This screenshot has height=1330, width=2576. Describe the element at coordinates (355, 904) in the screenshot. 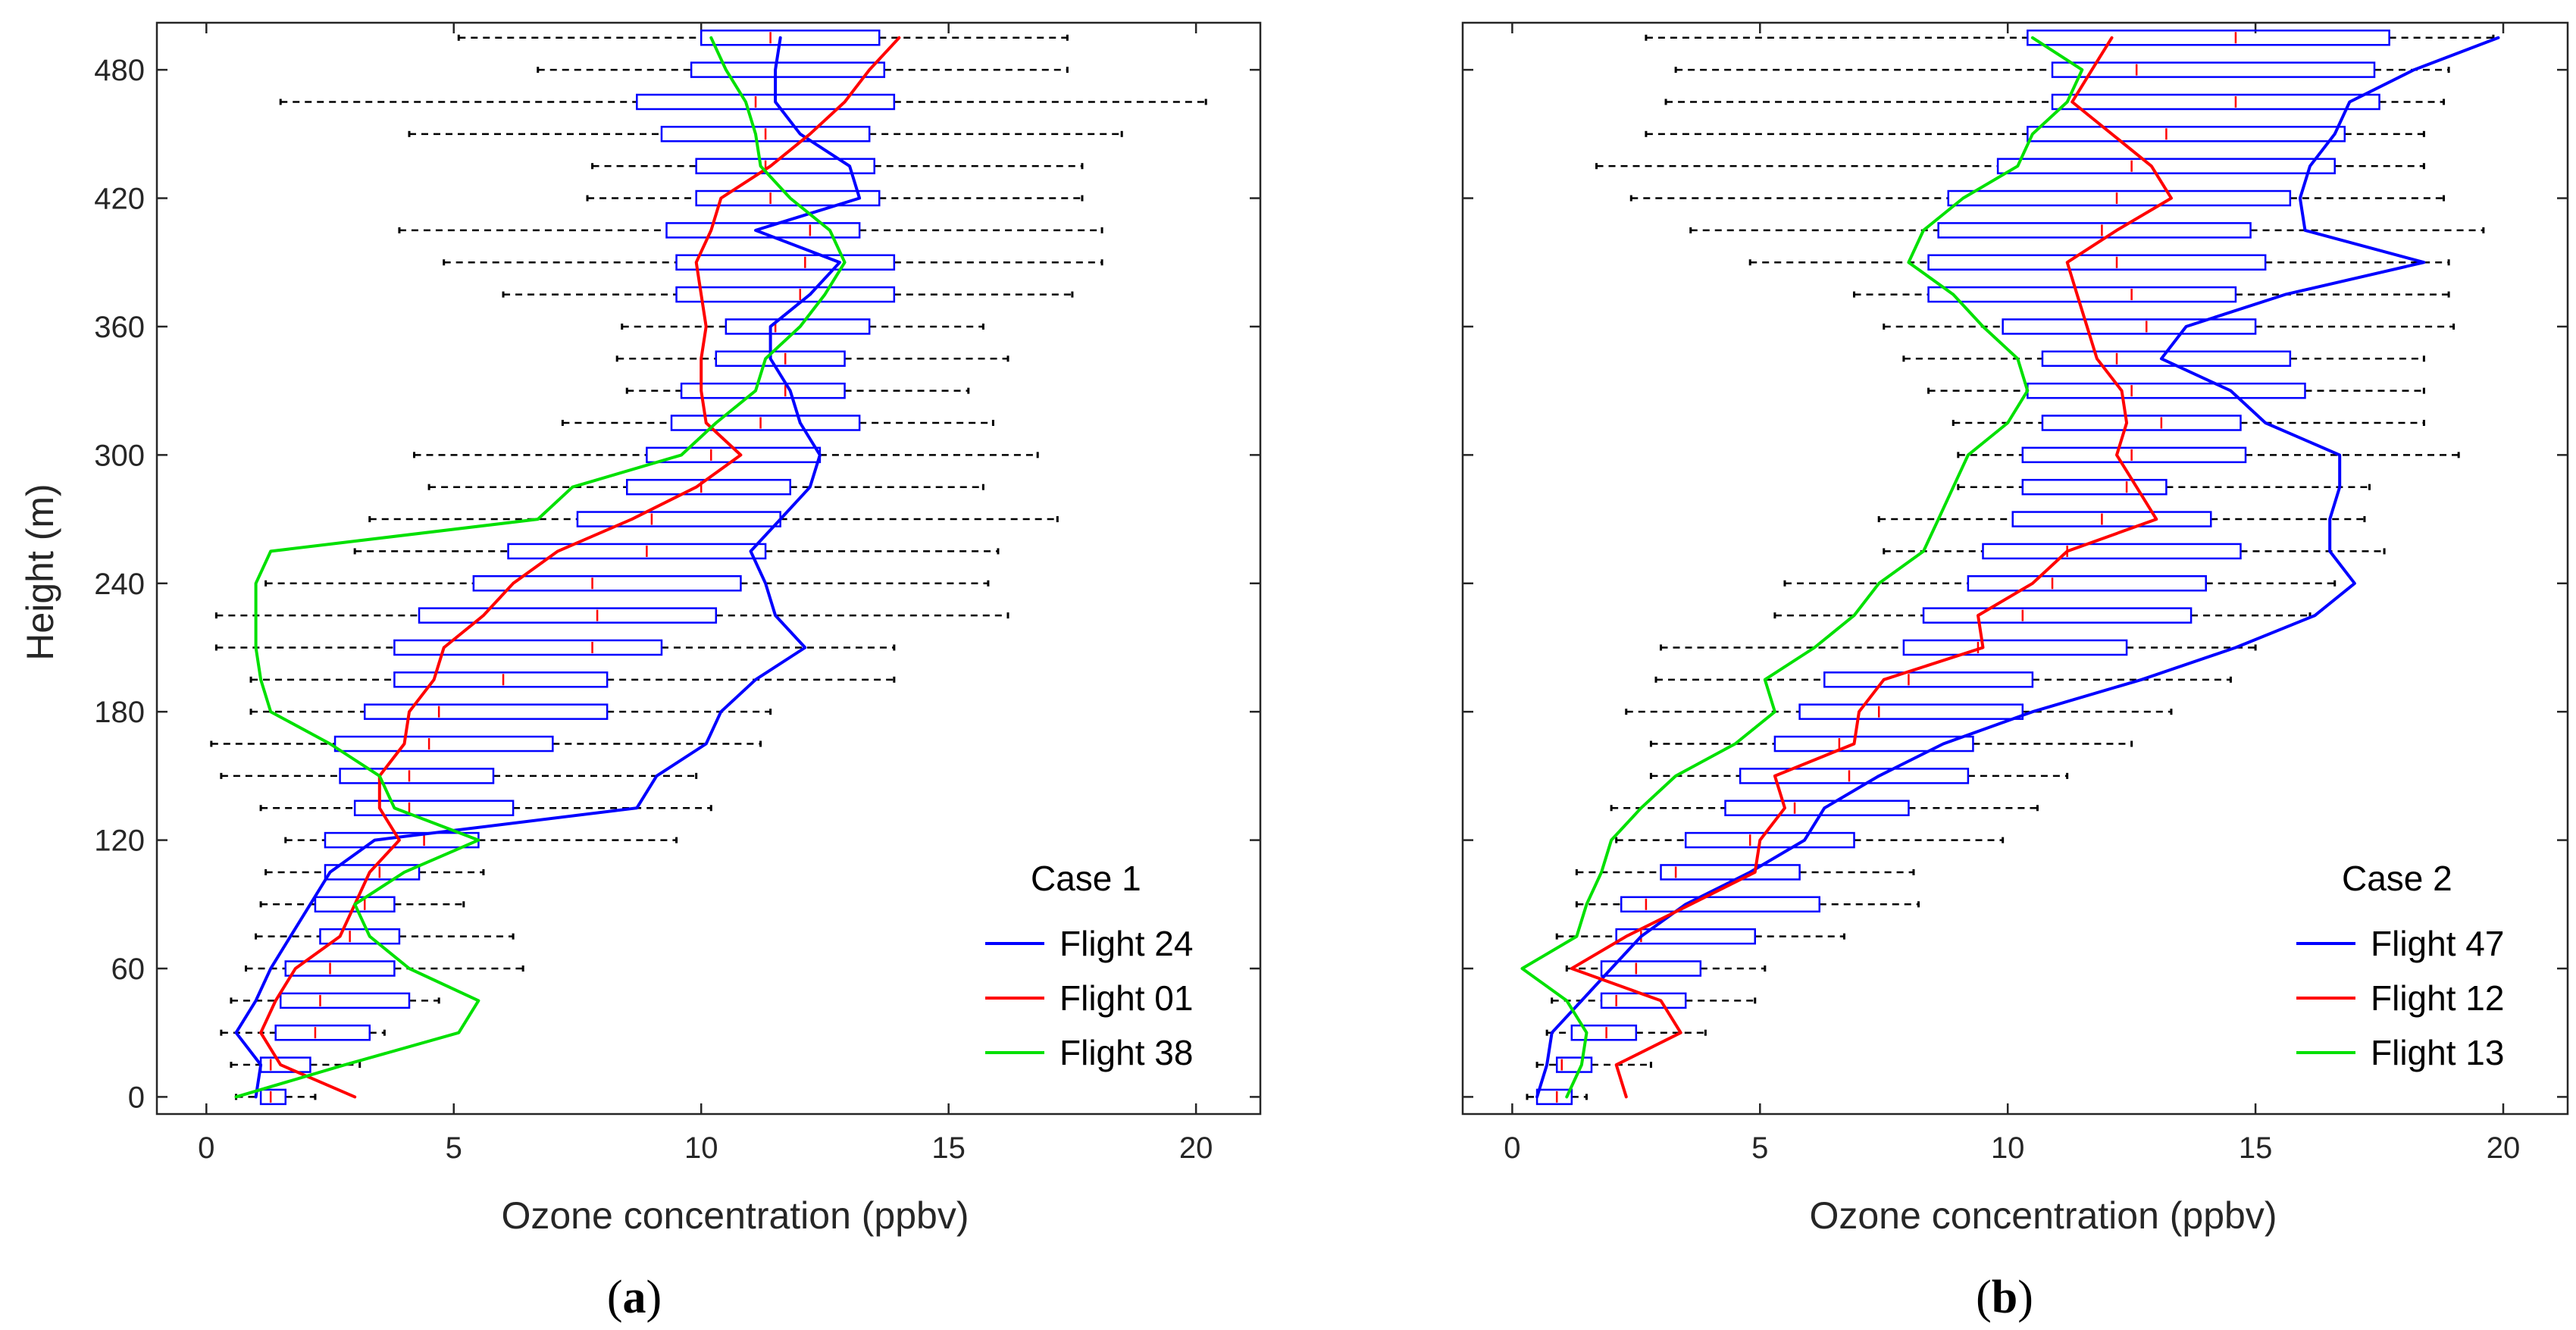

I see `panel-a-iqr-90m` at that location.